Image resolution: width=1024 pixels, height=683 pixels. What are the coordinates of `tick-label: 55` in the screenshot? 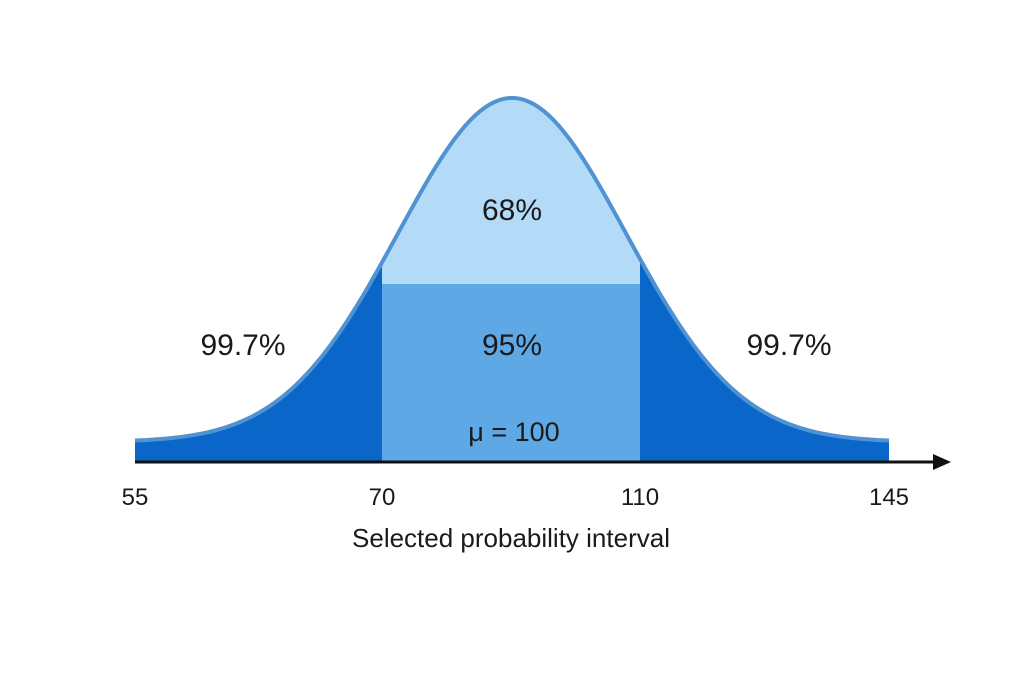 It's located at (135, 497).